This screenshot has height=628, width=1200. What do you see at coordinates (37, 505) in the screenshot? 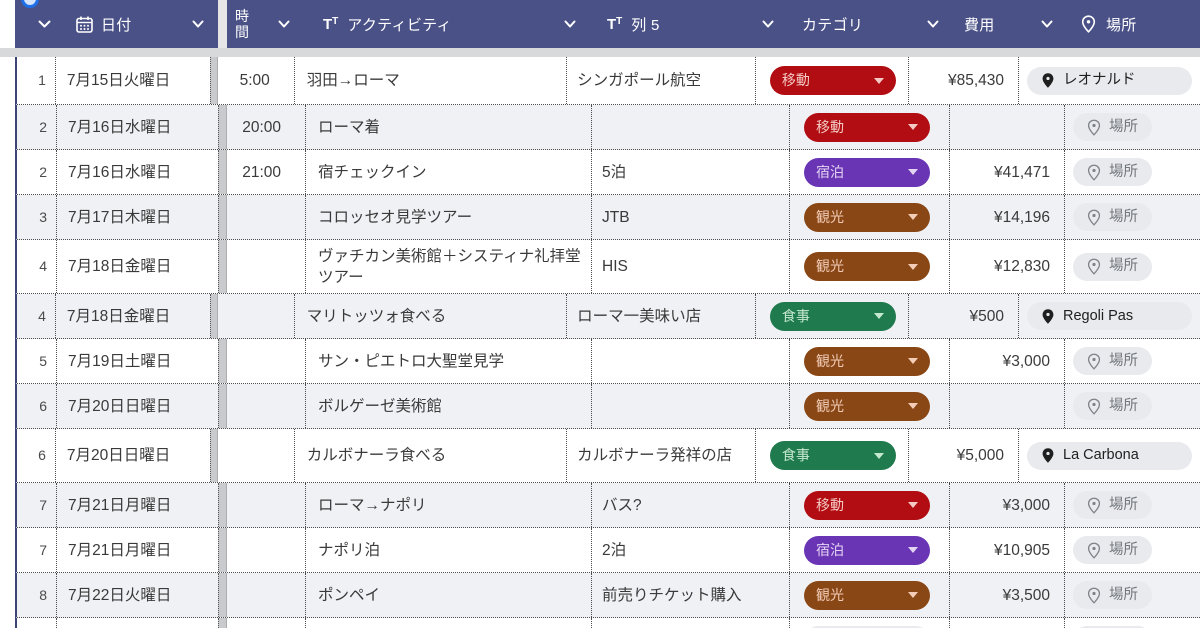
I see `row-number: 7` at bounding box center [37, 505].